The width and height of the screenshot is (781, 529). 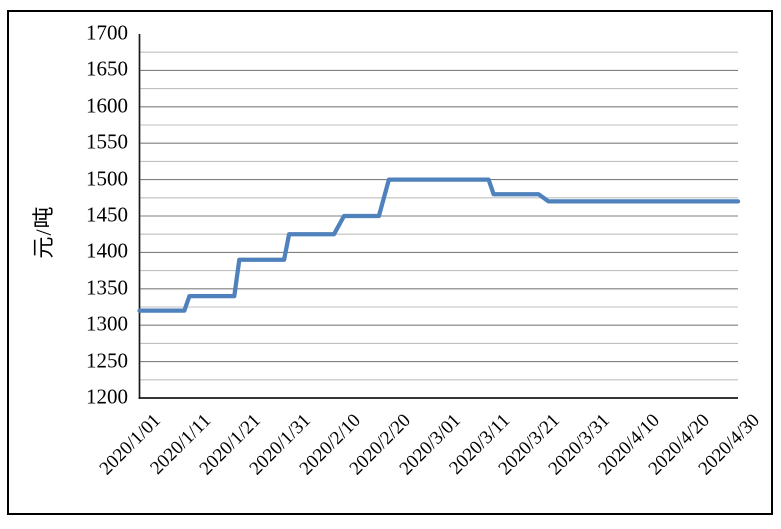 What do you see at coordinates (107, 287) in the screenshot?
I see `y-tick-label: 1350` at bounding box center [107, 287].